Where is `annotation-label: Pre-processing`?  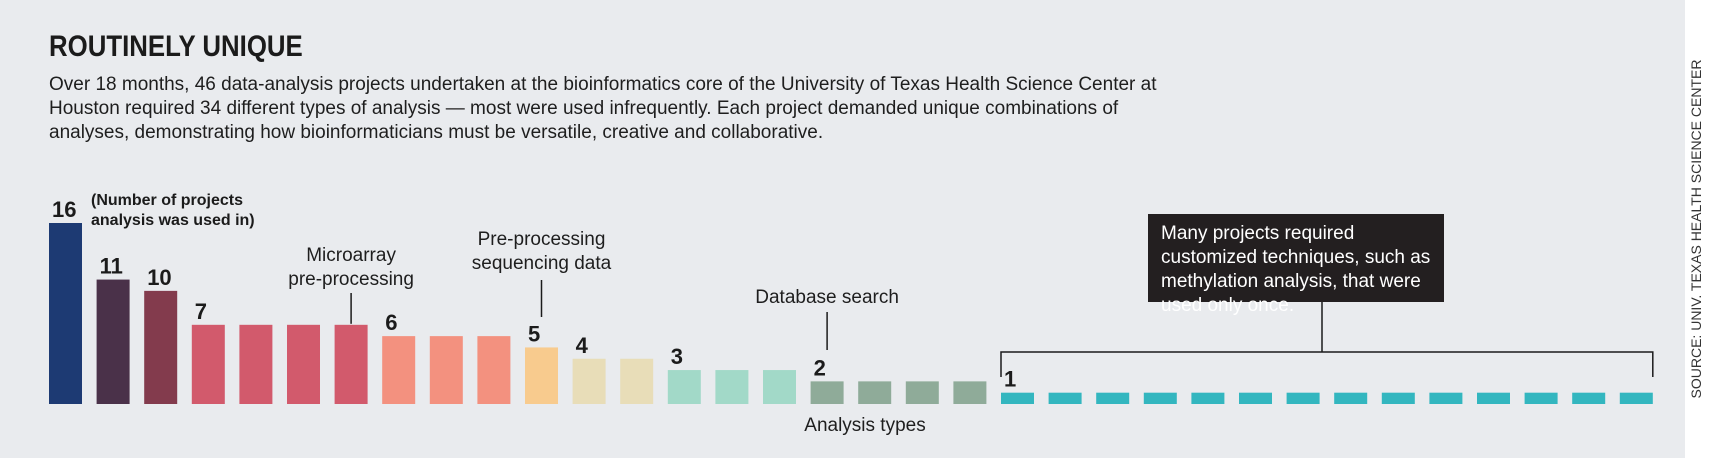 annotation-label: Pre-processing is located at coordinates (542, 239).